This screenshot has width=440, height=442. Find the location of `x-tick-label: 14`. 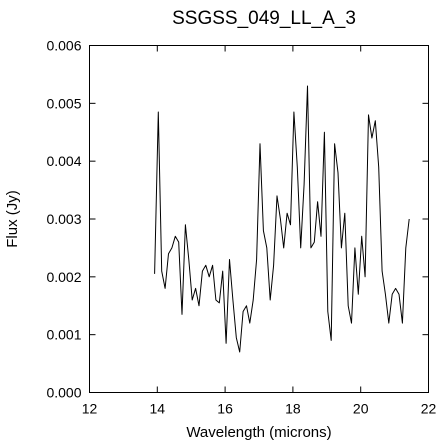

x-tick-label: 14 is located at coordinates (158, 409).